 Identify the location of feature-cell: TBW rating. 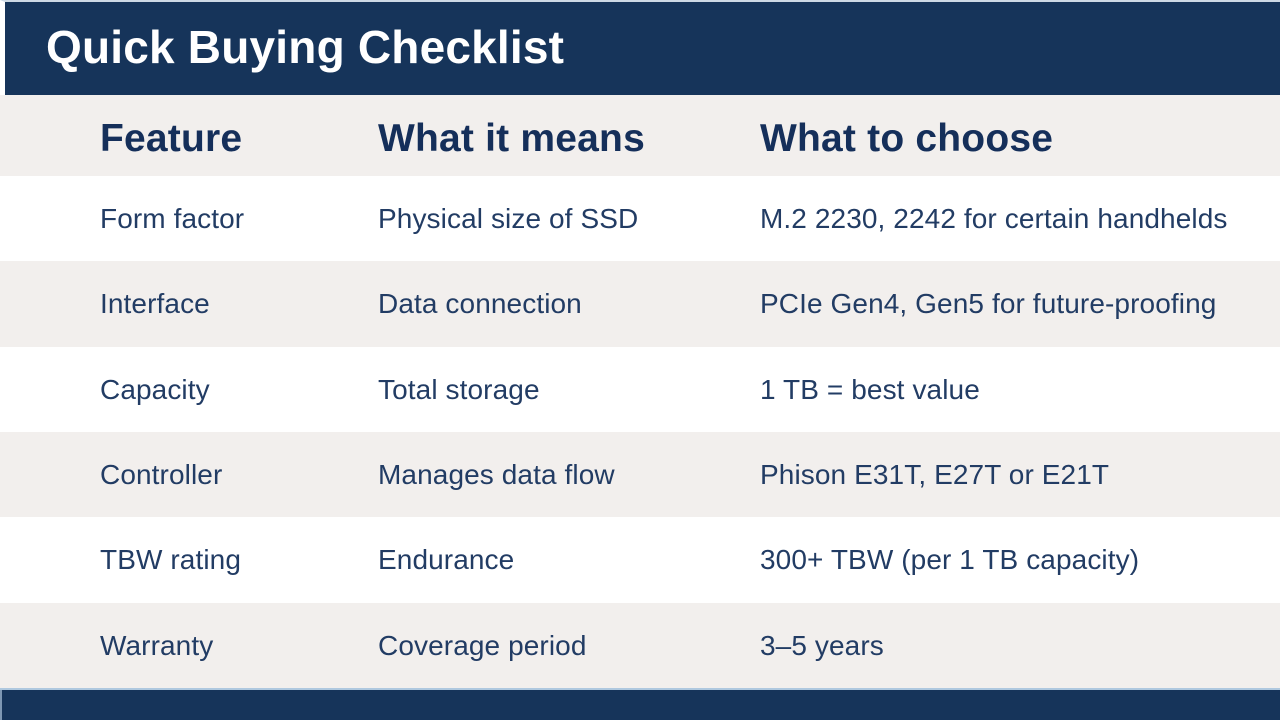
(171, 560).